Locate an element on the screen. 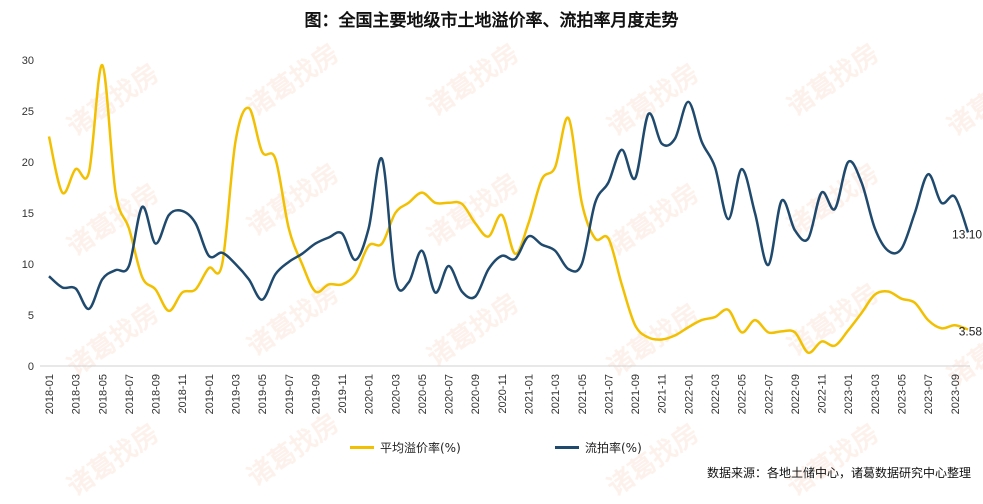 Image resolution: width=983 pixels, height=504 pixels. x-tick-label: 2020-01 is located at coordinates (370, 394).